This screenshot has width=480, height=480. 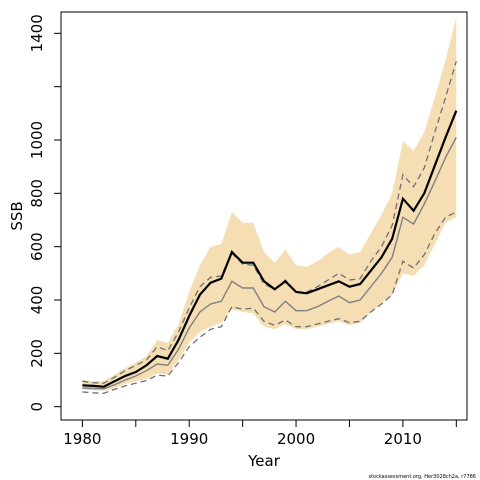 I want to click on x-tick-label: 1980, so click(x=82, y=439).